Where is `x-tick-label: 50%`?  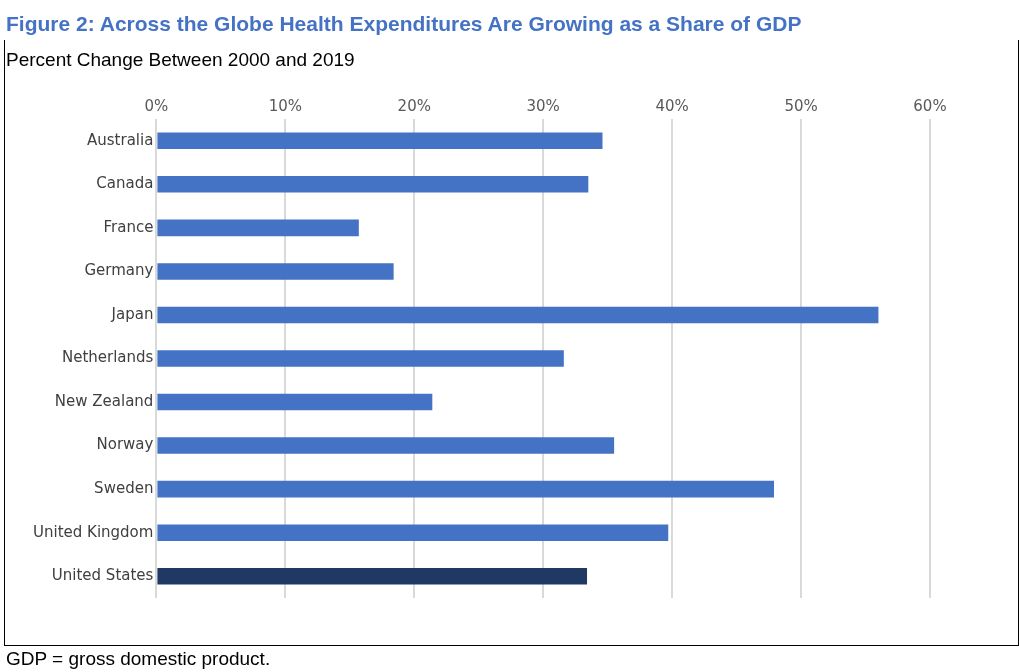
x-tick-label: 50% is located at coordinates (801, 105).